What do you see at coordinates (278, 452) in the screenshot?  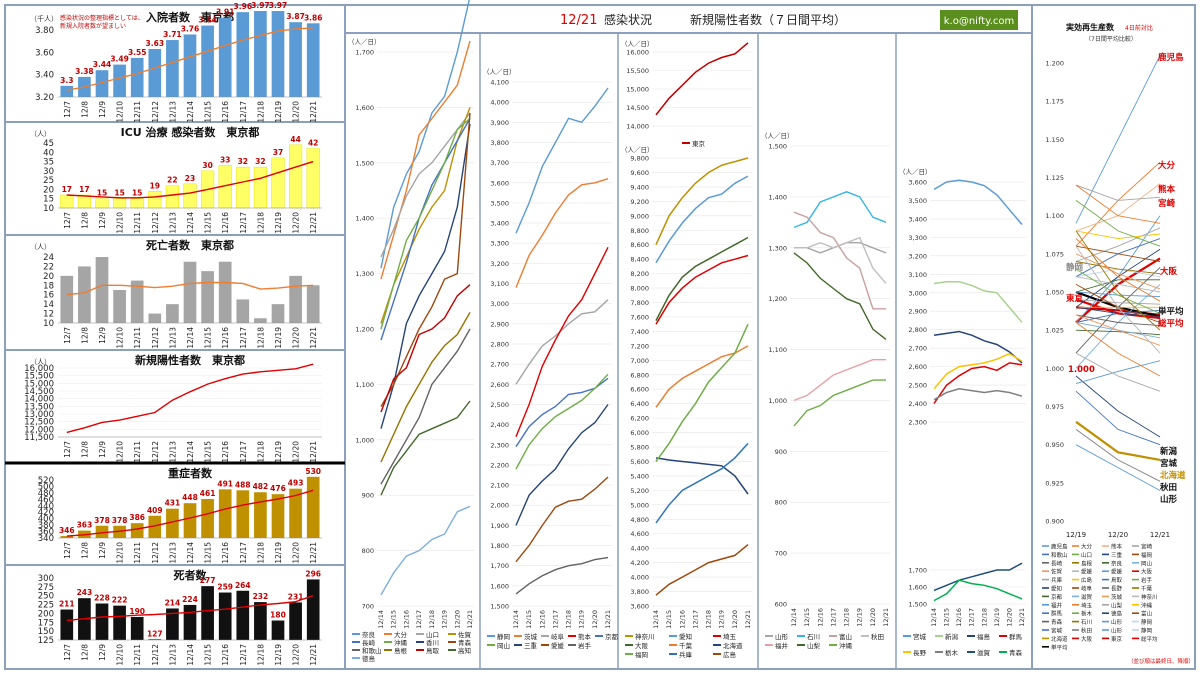 I see `x-tick-label: 12/19` at bounding box center [278, 452].